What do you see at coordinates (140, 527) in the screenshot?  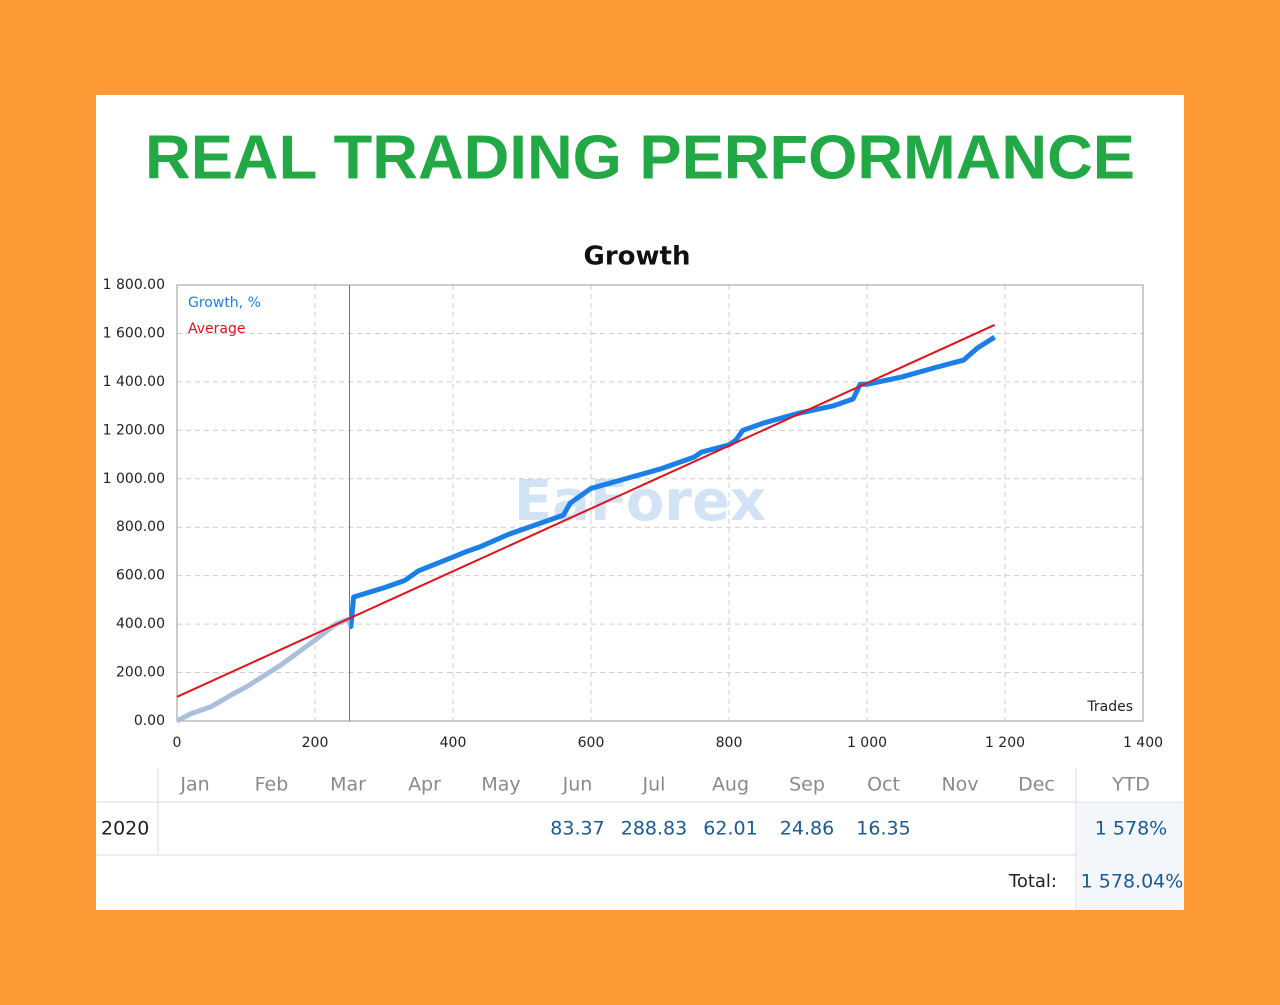 I see `y-tick-label: 800.00` at bounding box center [140, 527].